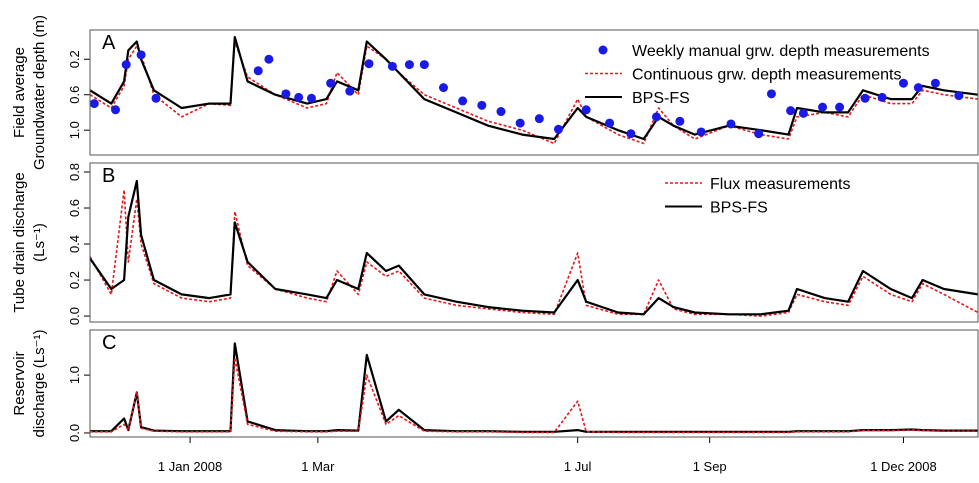  What do you see at coordinates (578, 466) in the screenshot?
I see `x-tick-label: 1 Jul` at bounding box center [578, 466].